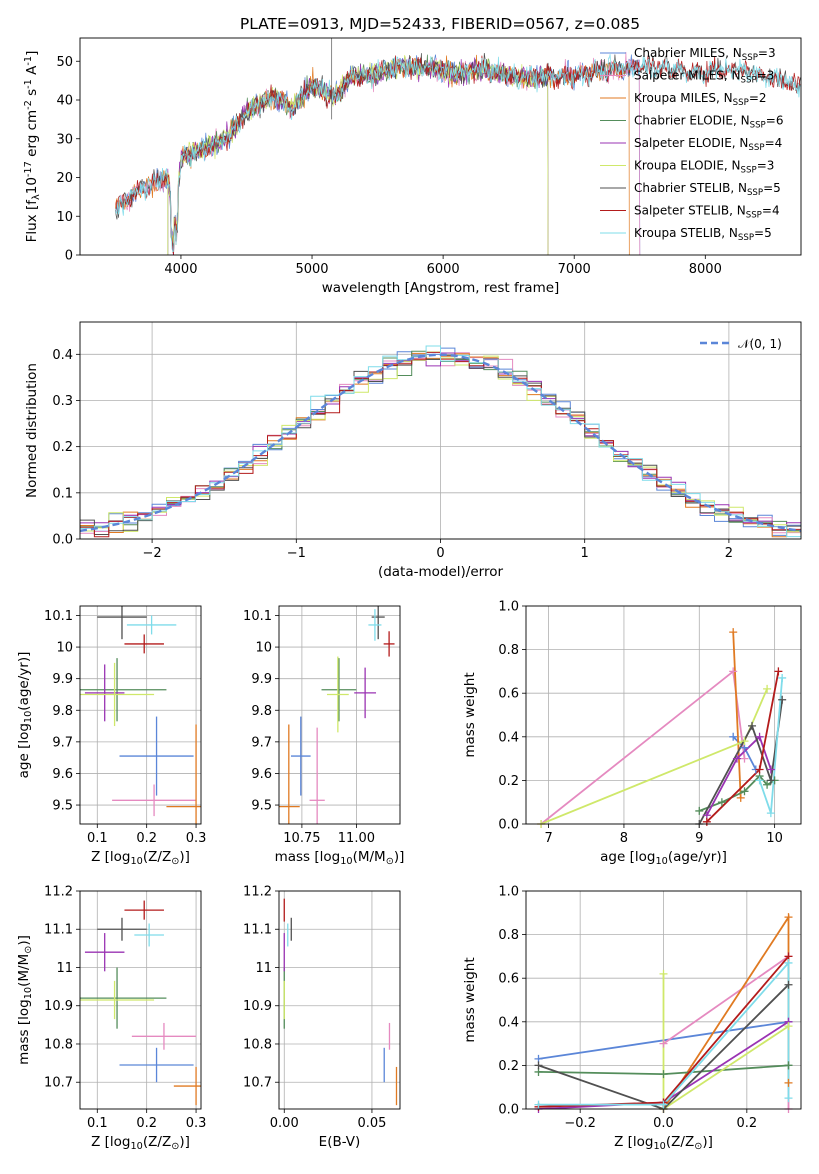  I want to click on x-tick-label: −0.2, so click(580, 1123).